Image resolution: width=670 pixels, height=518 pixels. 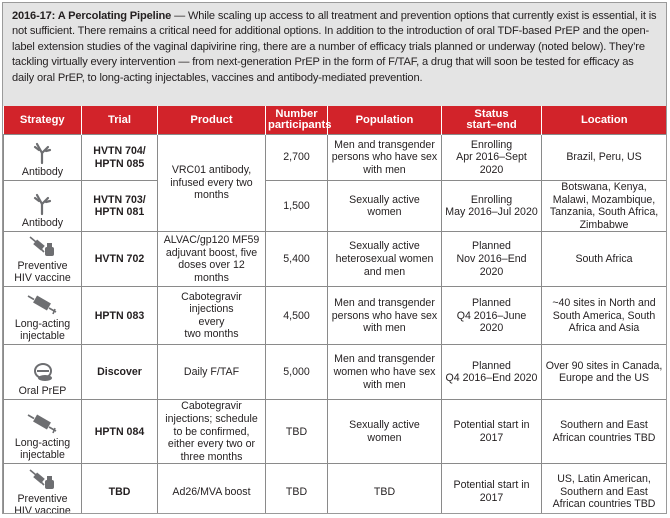 What do you see at coordinates (296, 206) in the screenshot?
I see `participants-cell: 1,500` at bounding box center [296, 206].